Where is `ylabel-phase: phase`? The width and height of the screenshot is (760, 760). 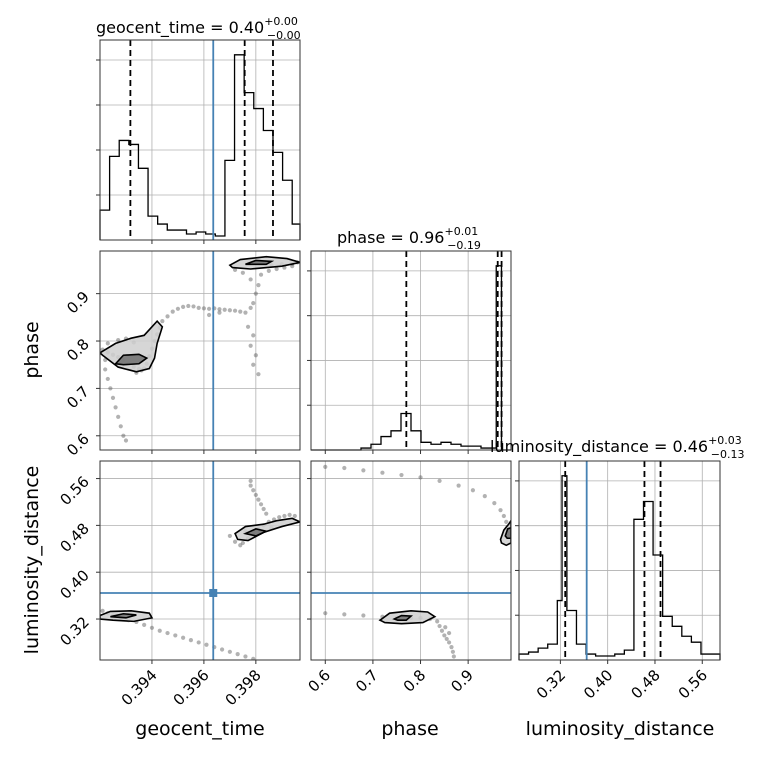
ylabel-phase: phase is located at coordinates (32, 349).